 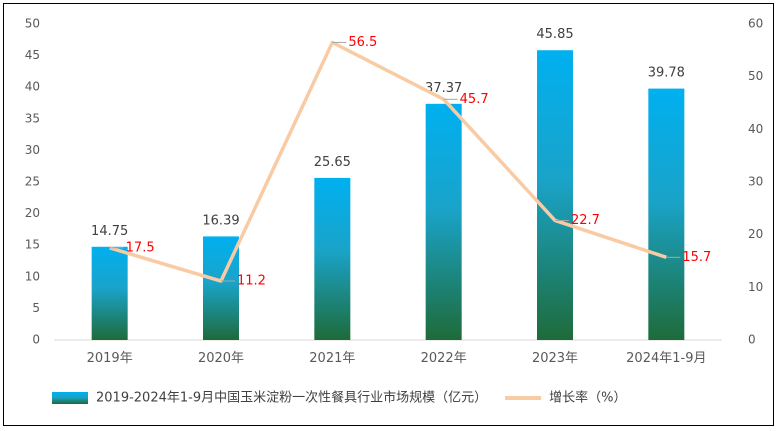 What do you see at coordinates (70, 398) in the screenshot?
I see `legend-bar-swatch` at bounding box center [70, 398].